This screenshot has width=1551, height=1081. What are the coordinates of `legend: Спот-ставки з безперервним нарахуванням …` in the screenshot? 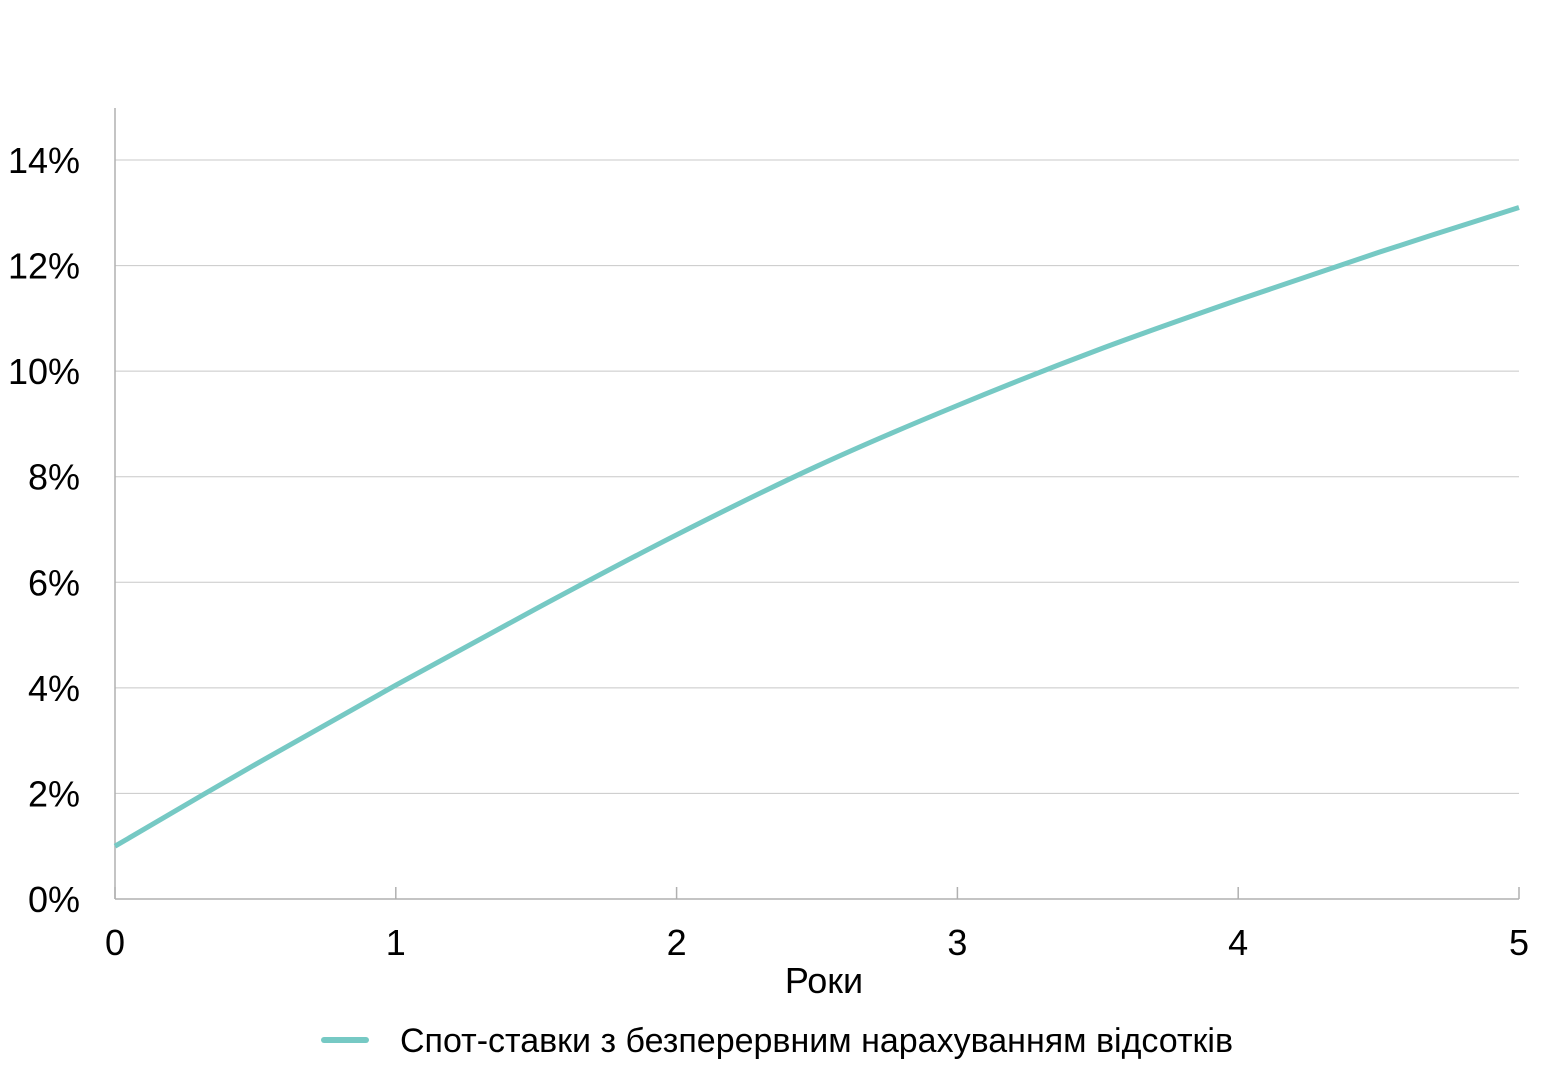 It's located at (777, 1041).